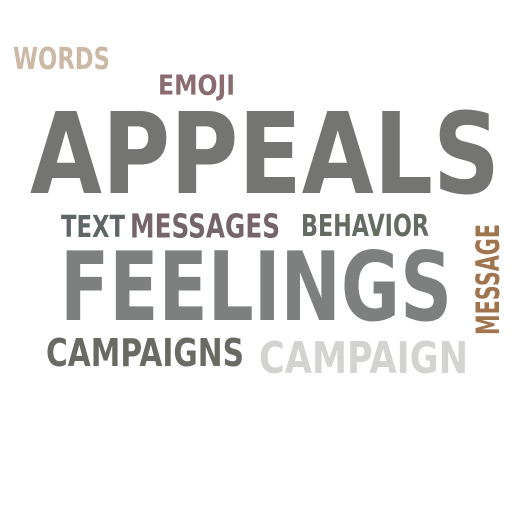  Describe the element at coordinates (196, 85) in the screenshot. I see `word-emoji: EMOJI` at that location.